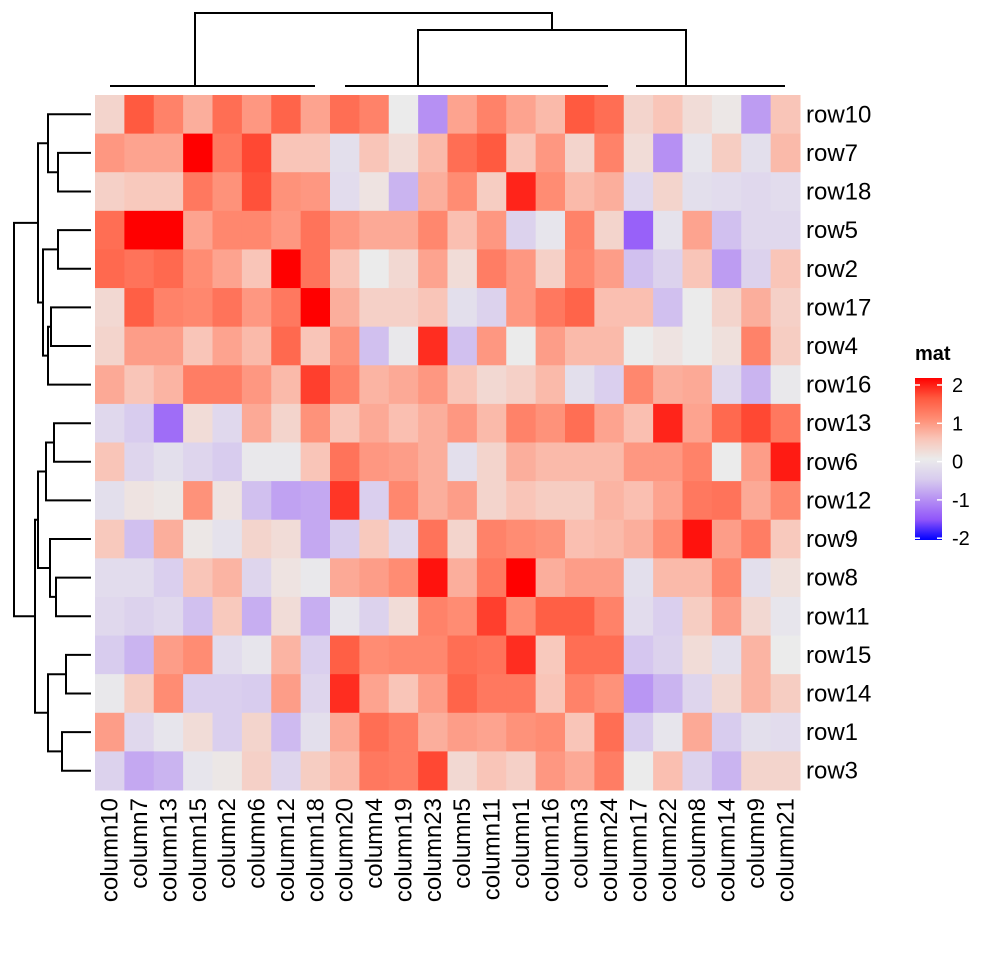 This screenshot has width=998, height=960. What do you see at coordinates (832, 578) in the screenshot?
I see `row-label: row8` at bounding box center [832, 578].